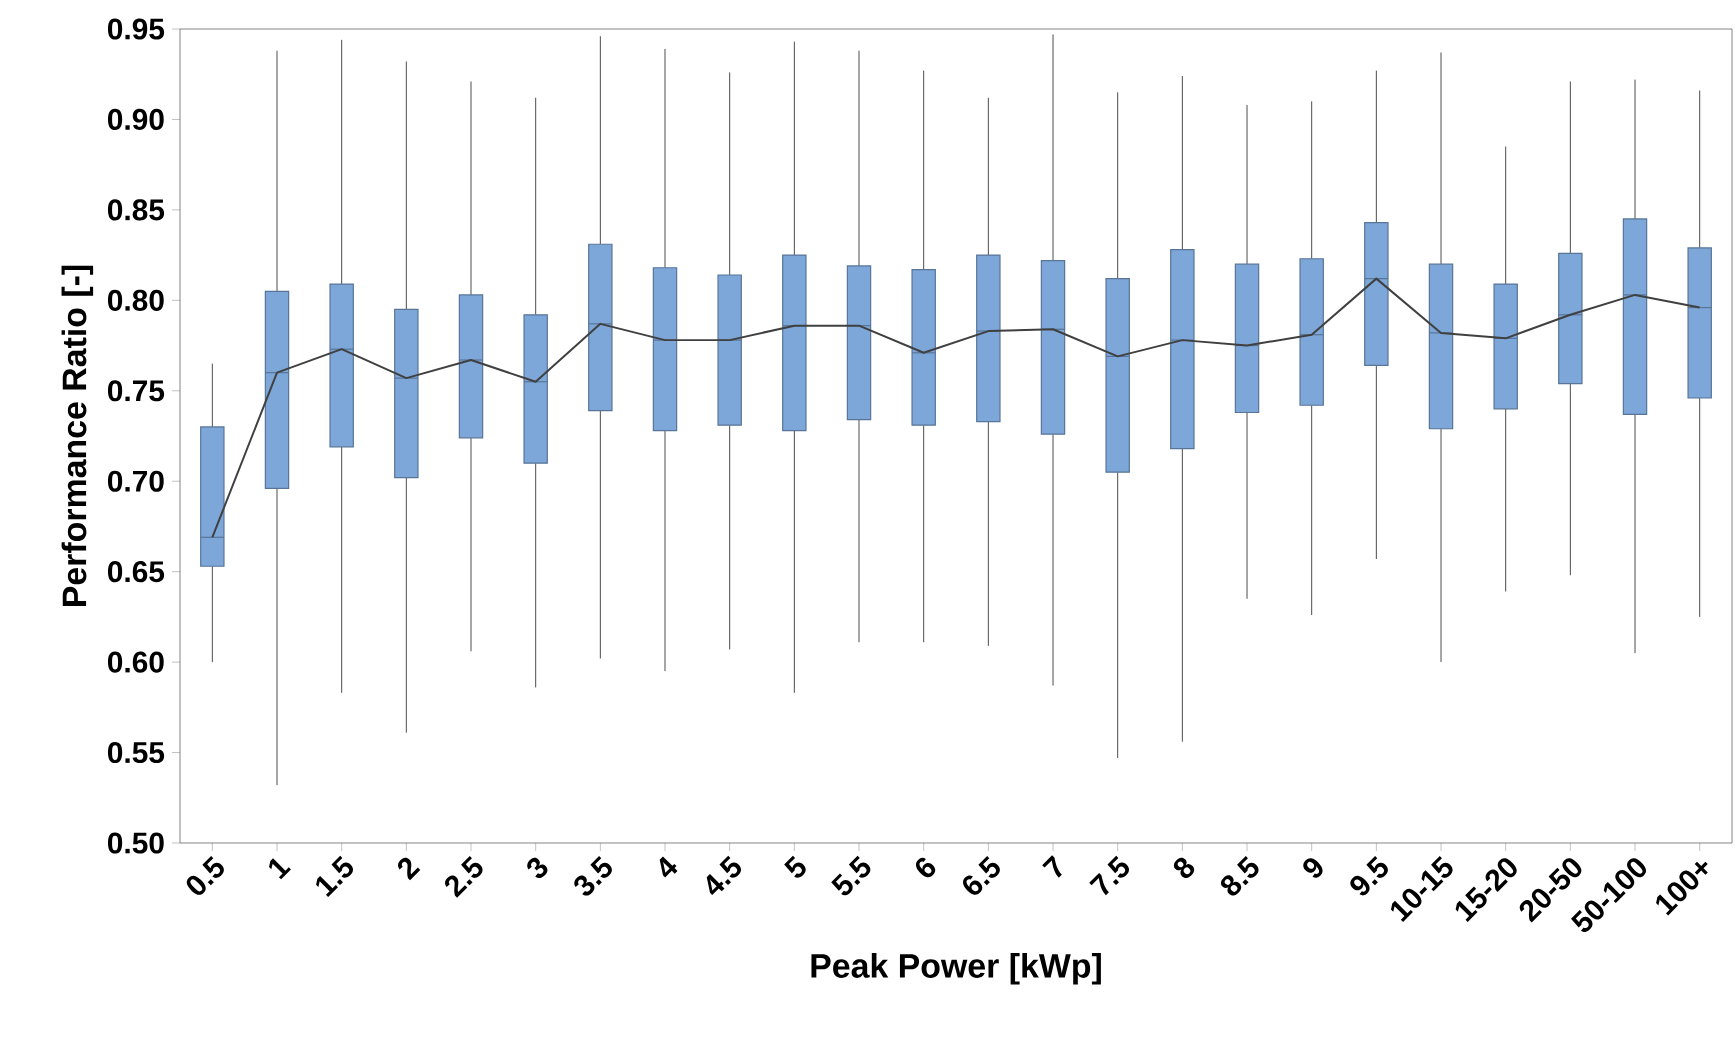 The width and height of the screenshot is (1736, 1037). What do you see at coordinates (280, 869) in the screenshot?
I see `x-tick-label: 1` at bounding box center [280, 869].